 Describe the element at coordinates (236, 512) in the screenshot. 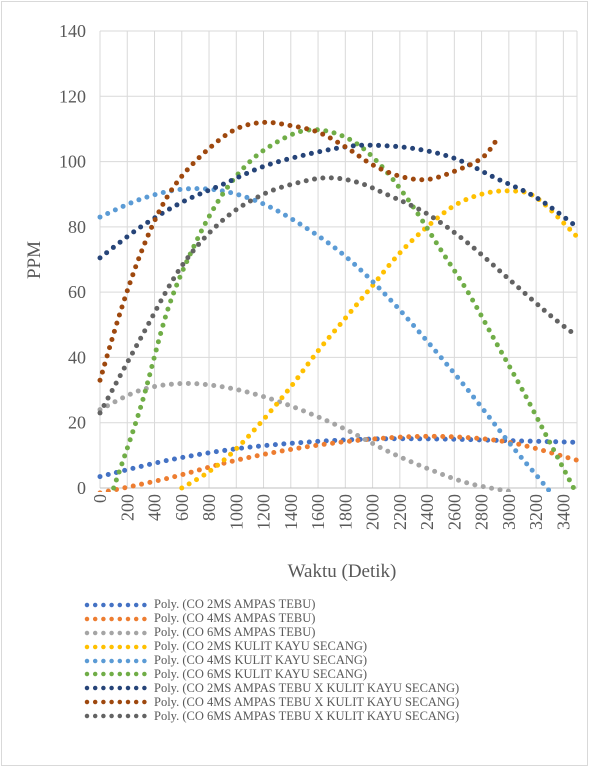

I see `x-tick-label: 1000` at that location.